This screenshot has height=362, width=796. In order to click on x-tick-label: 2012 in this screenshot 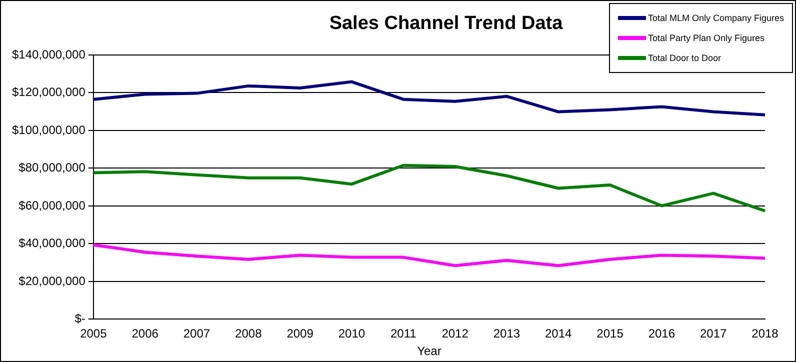, I will do `click(455, 333)`.